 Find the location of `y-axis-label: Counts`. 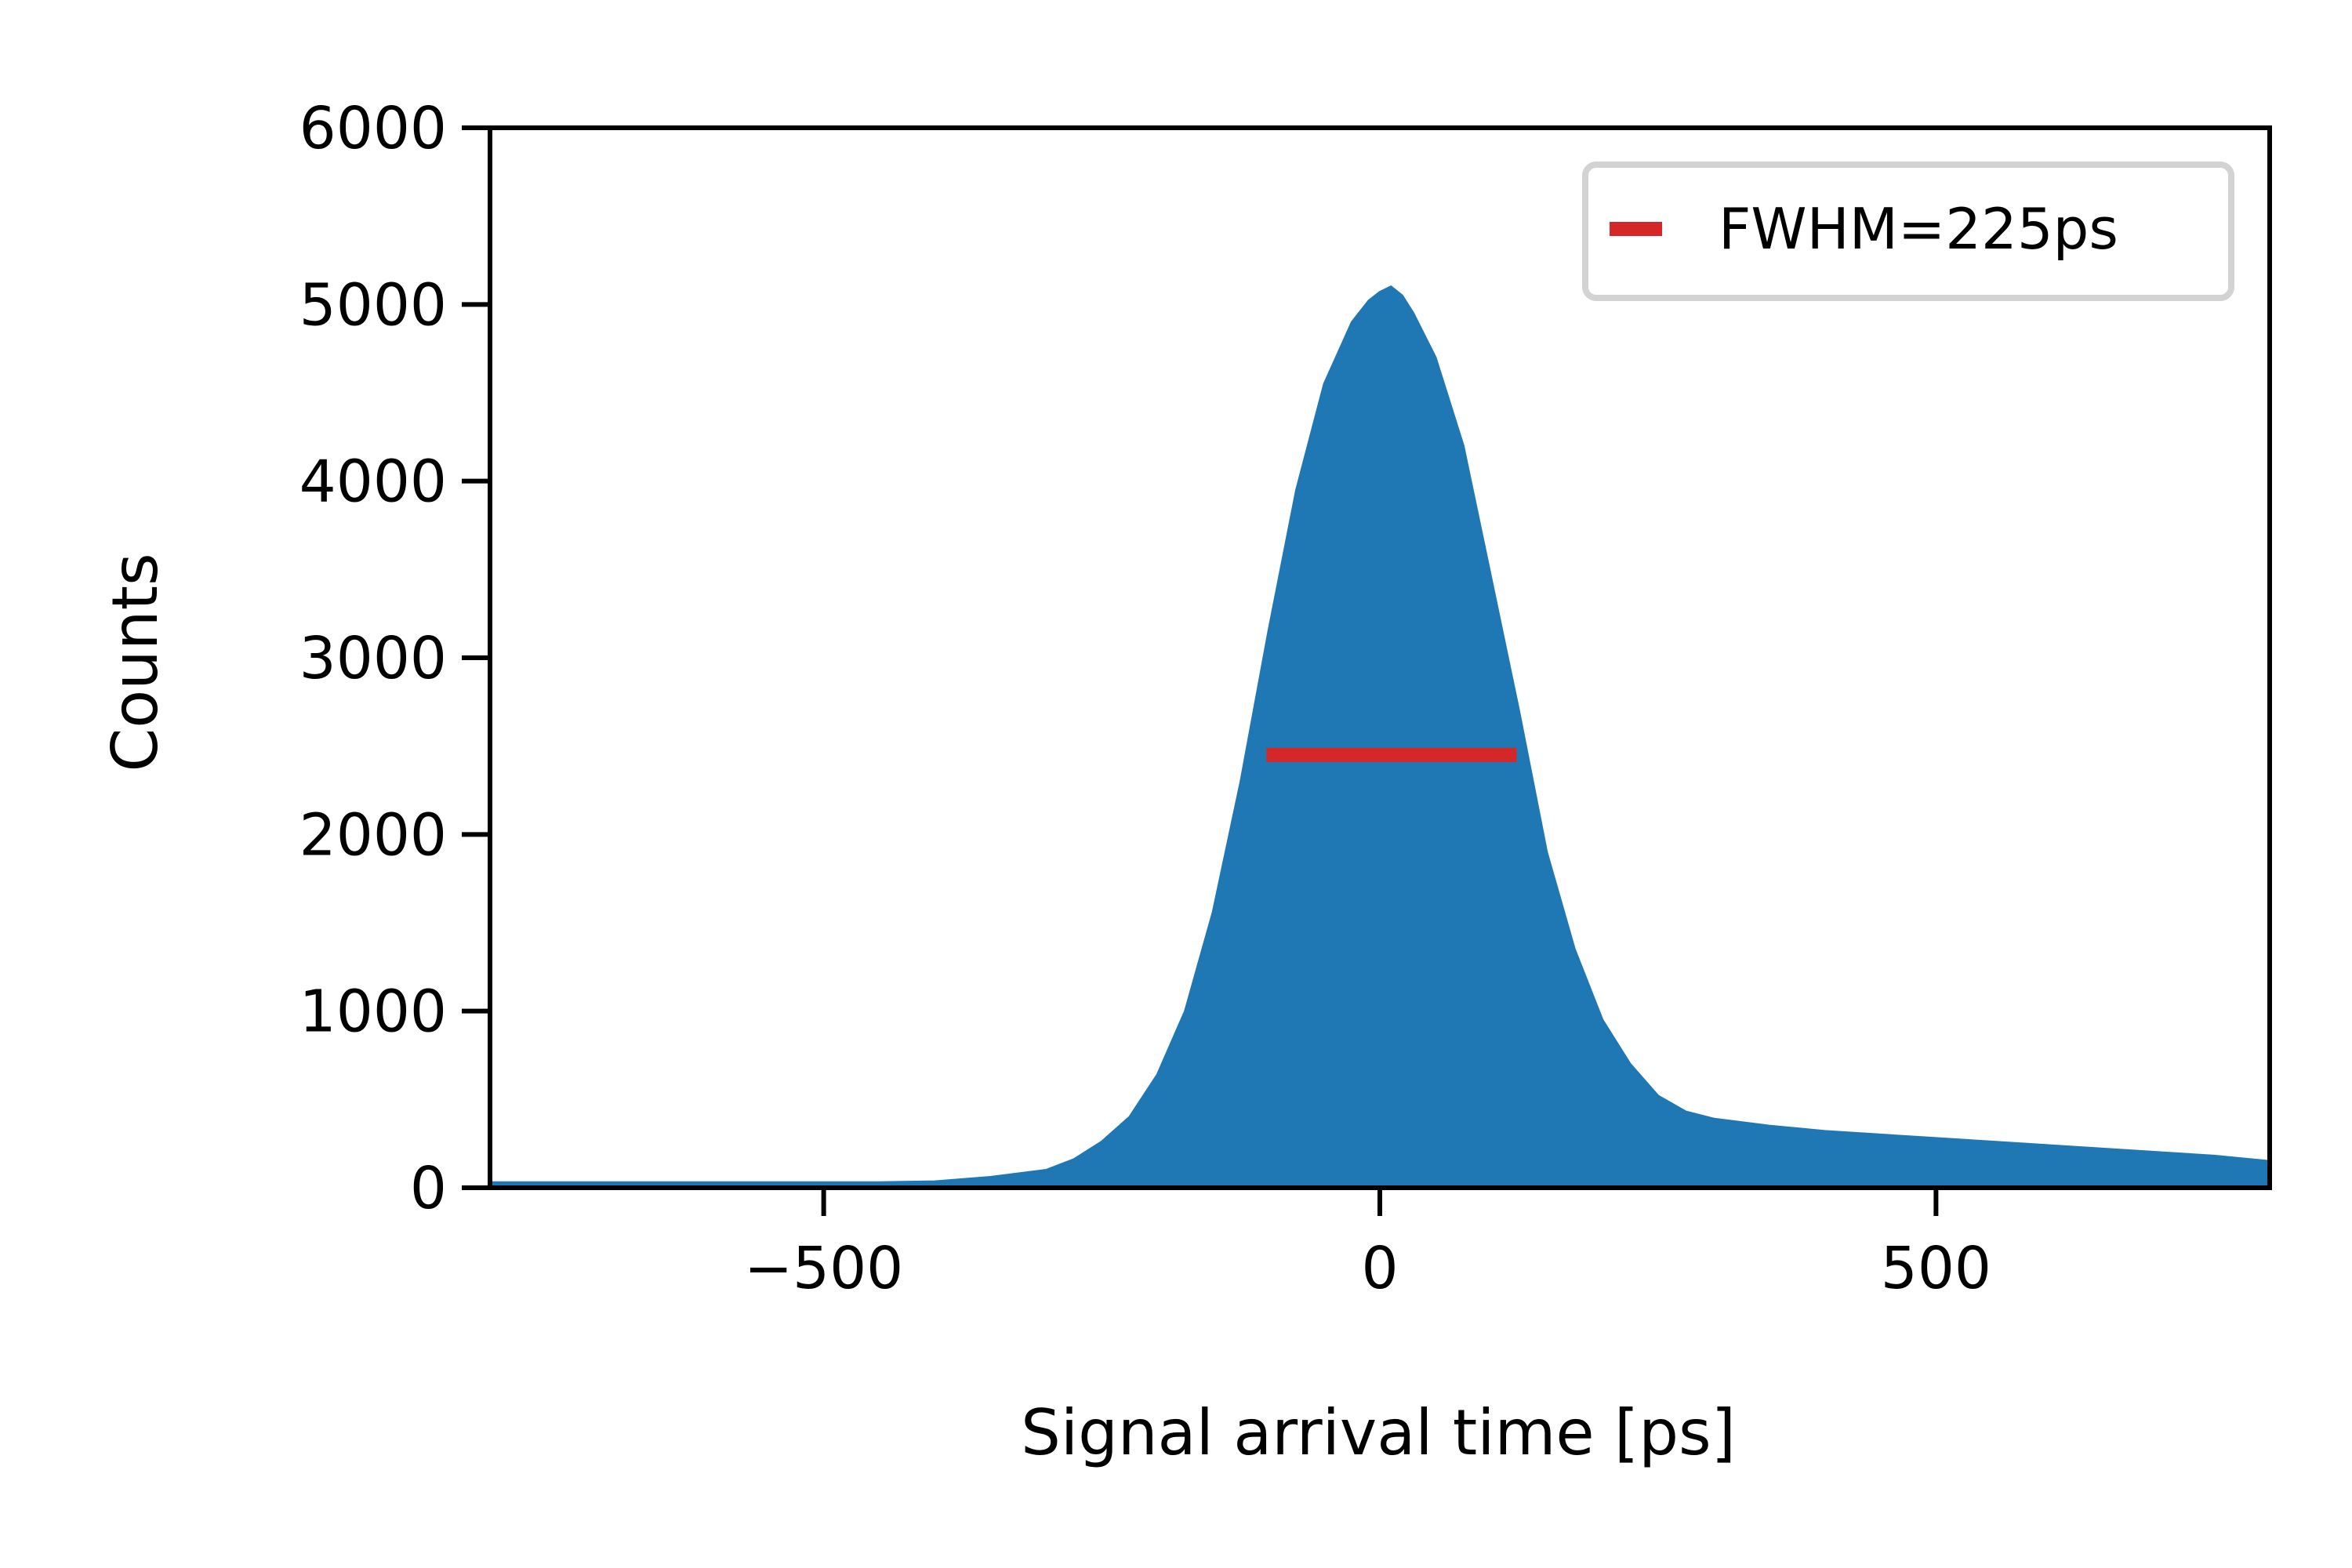

y-axis-label: Counts is located at coordinates (135, 662).